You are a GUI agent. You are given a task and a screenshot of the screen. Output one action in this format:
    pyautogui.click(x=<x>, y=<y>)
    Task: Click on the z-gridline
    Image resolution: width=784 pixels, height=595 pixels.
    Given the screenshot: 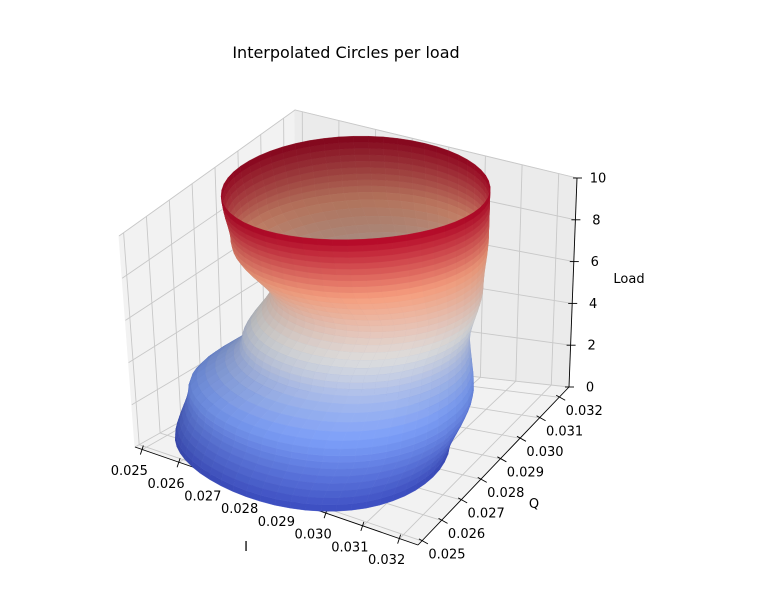 What is the action you would take?
    pyautogui.click(x=348, y=173)
    